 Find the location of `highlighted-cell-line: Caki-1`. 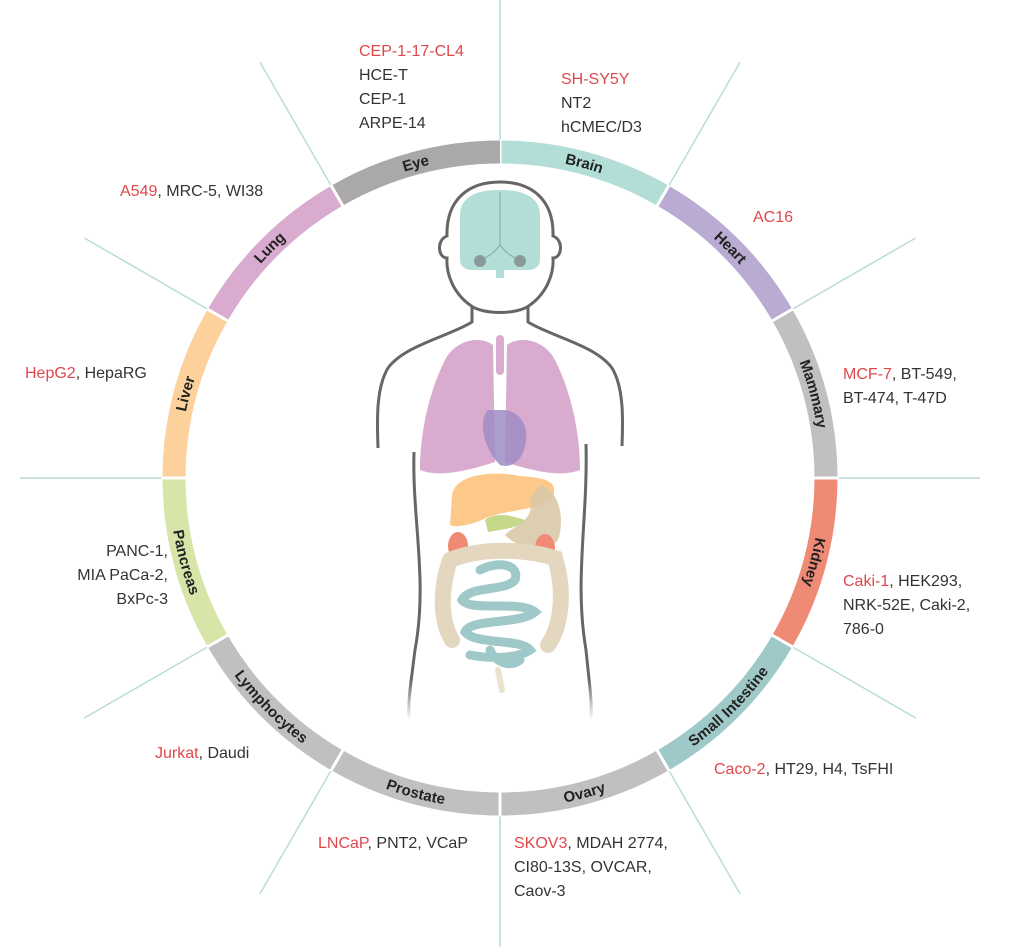

highlighted-cell-line: Caki-1 is located at coordinates (866, 581).